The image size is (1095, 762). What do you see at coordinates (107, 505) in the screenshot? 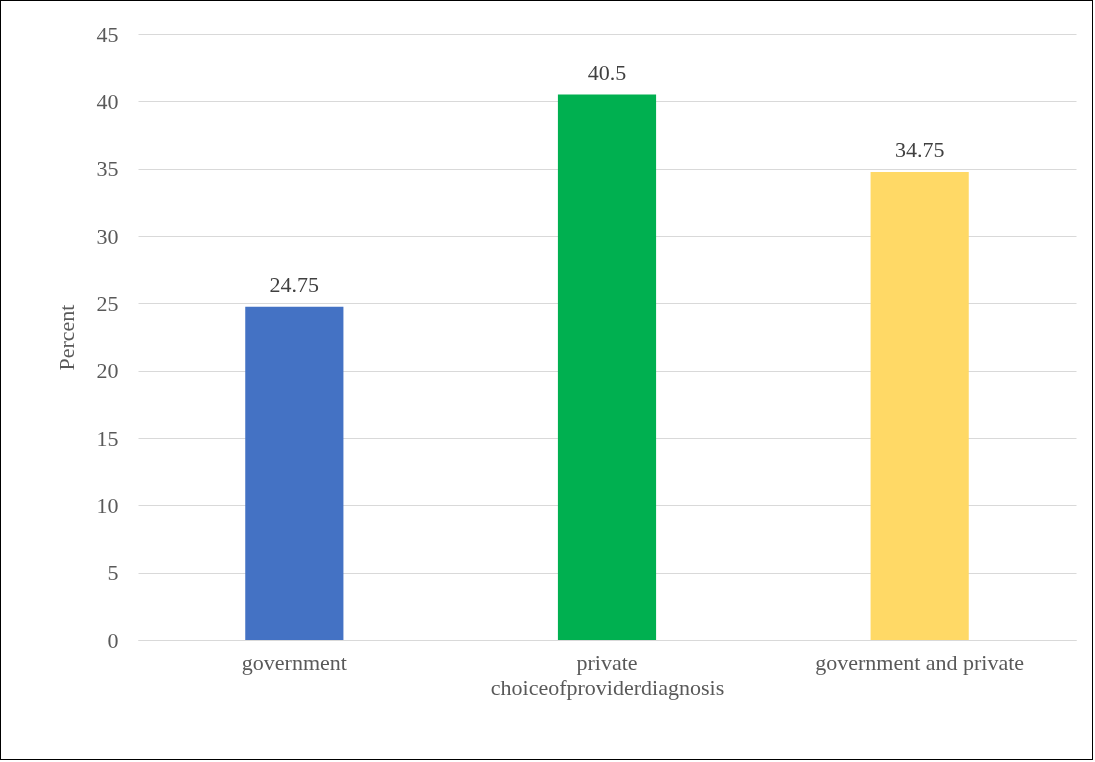
I see `y-tick-label: 10` at bounding box center [107, 505].